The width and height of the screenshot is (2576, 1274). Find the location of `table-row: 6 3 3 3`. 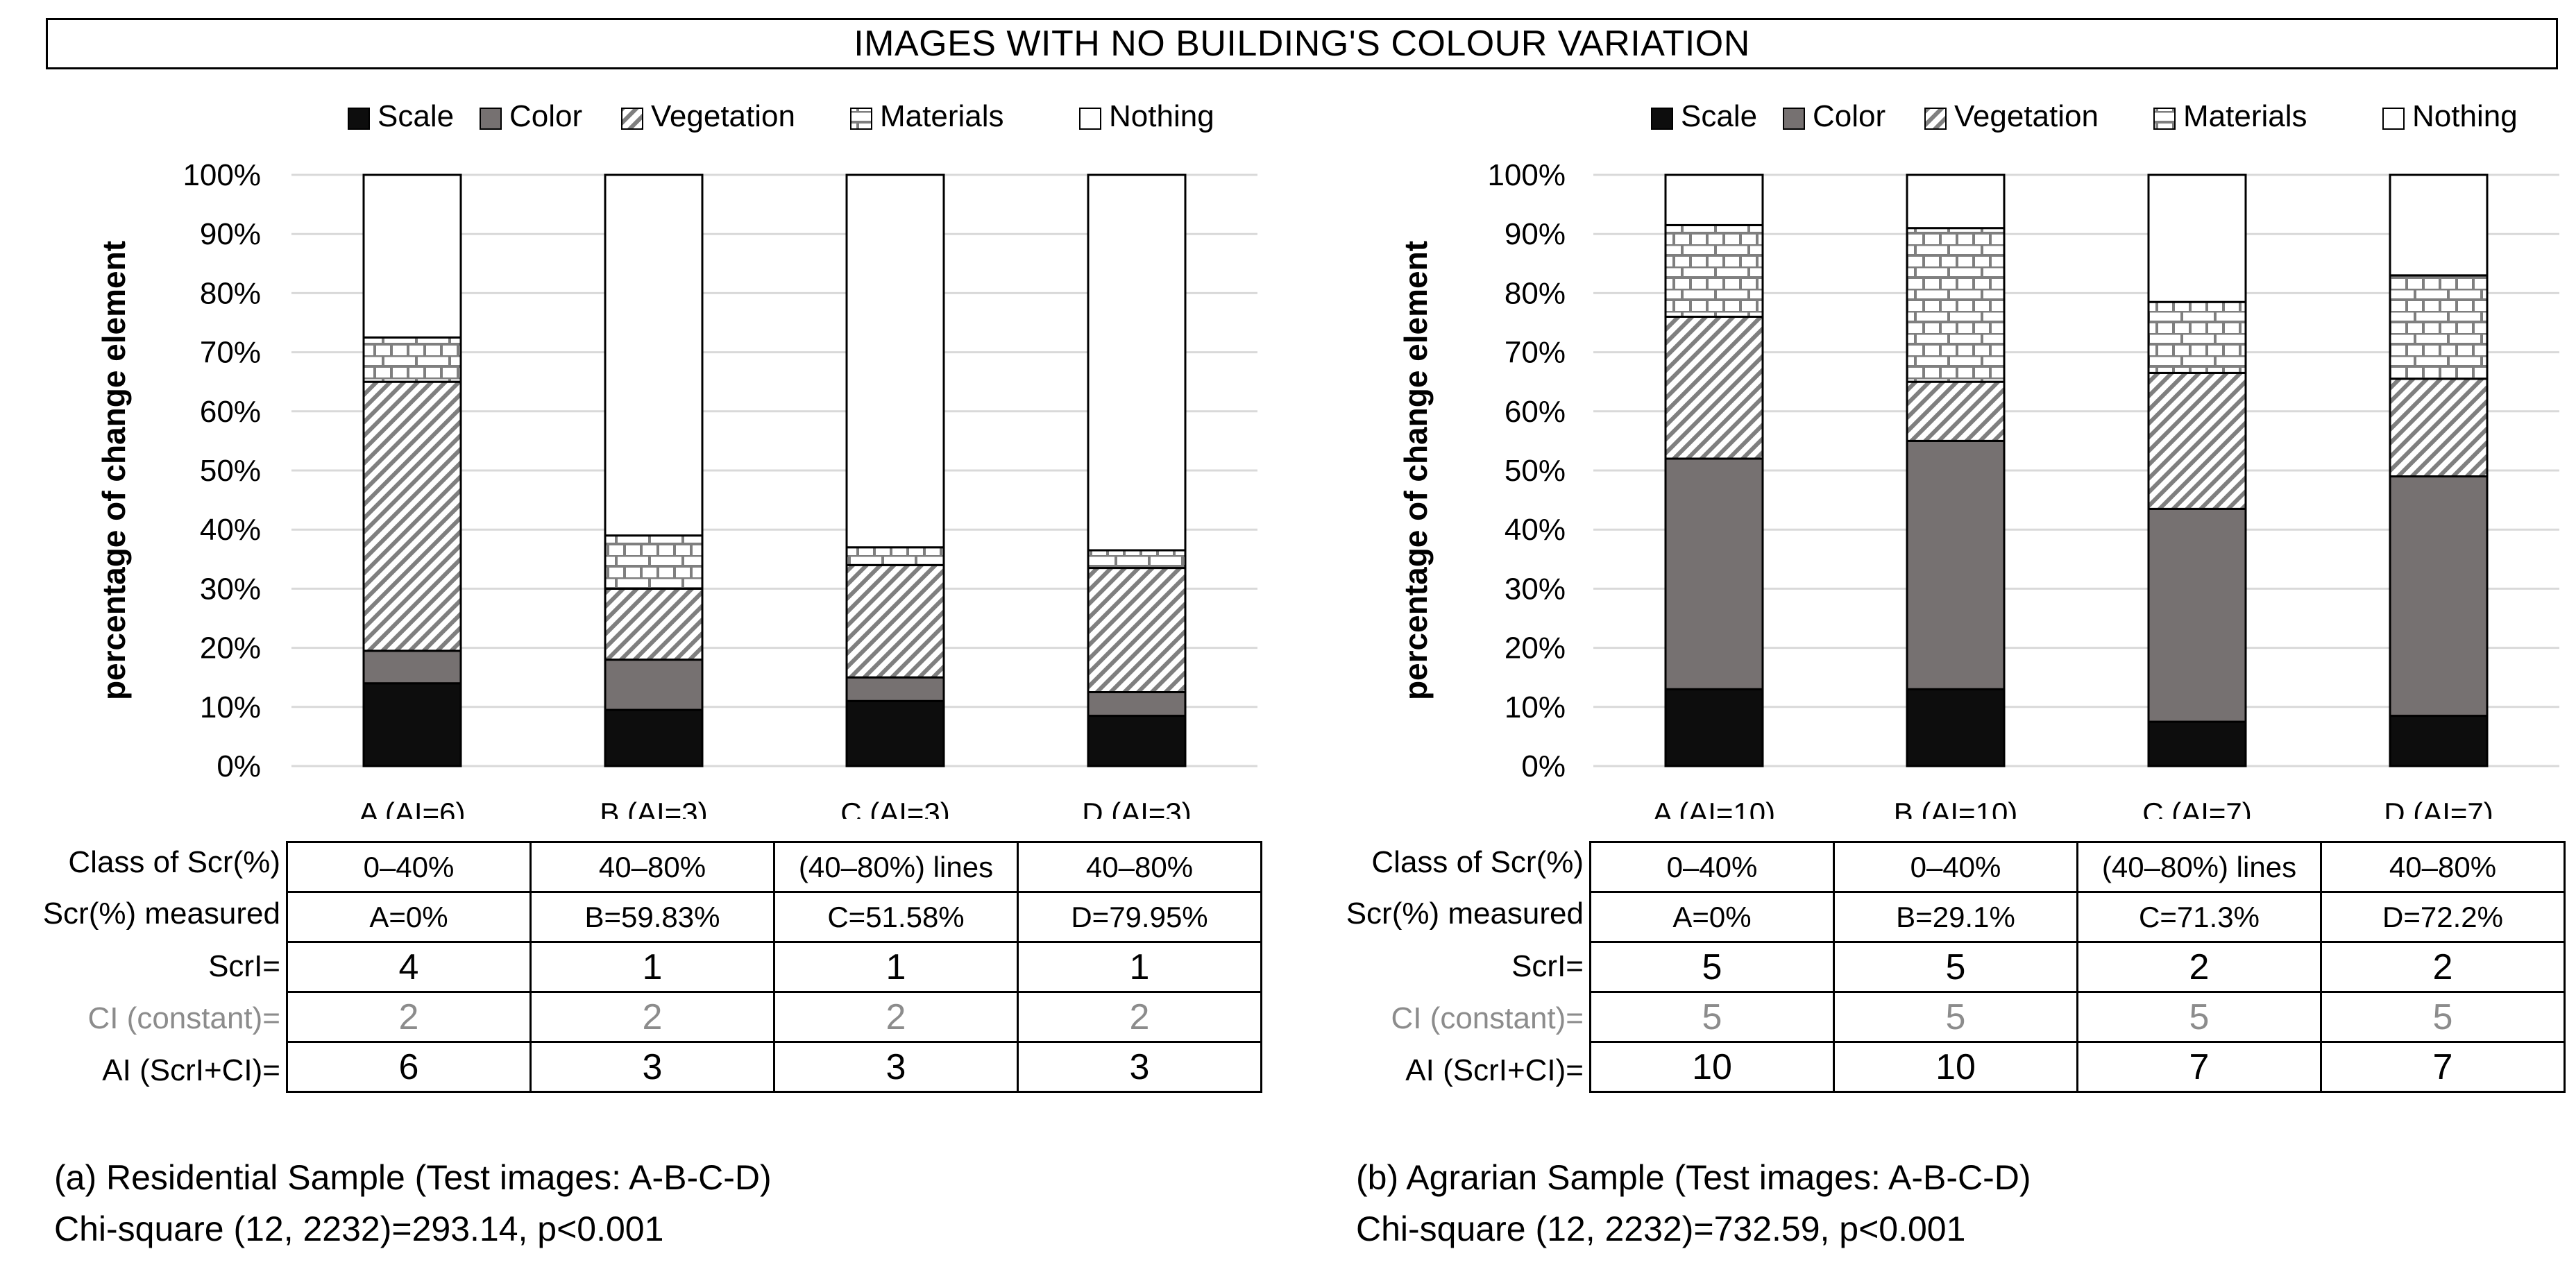

table-row: 6 3 3 3 is located at coordinates (774, 1067).